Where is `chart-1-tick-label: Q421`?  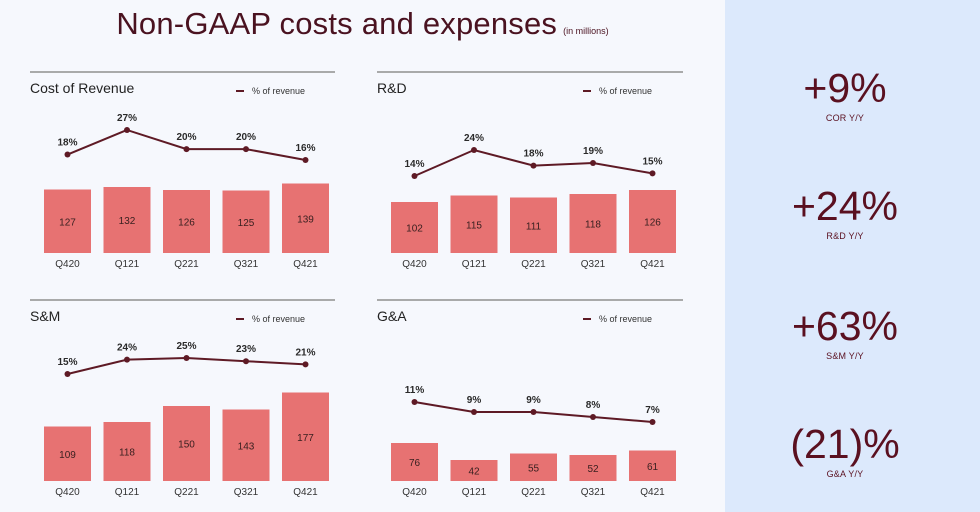 chart-1-tick-label: Q421 is located at coordinates (305, 264).